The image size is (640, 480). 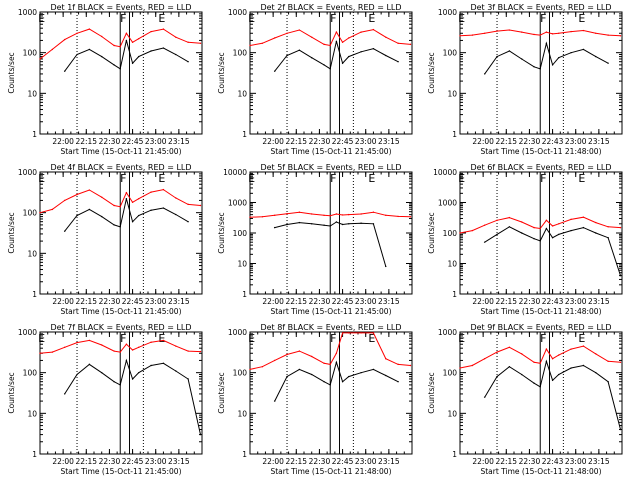 I want to click on y-axis-label: Counts/sec, so click(x=431, y=392).